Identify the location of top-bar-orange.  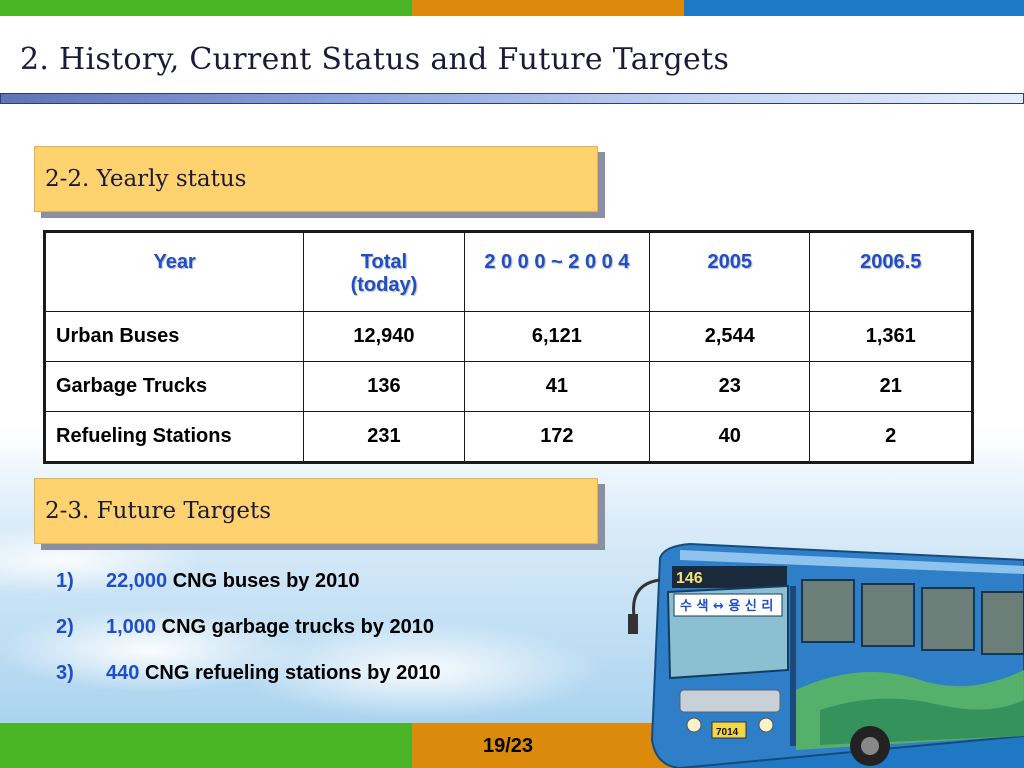
(548, 8).